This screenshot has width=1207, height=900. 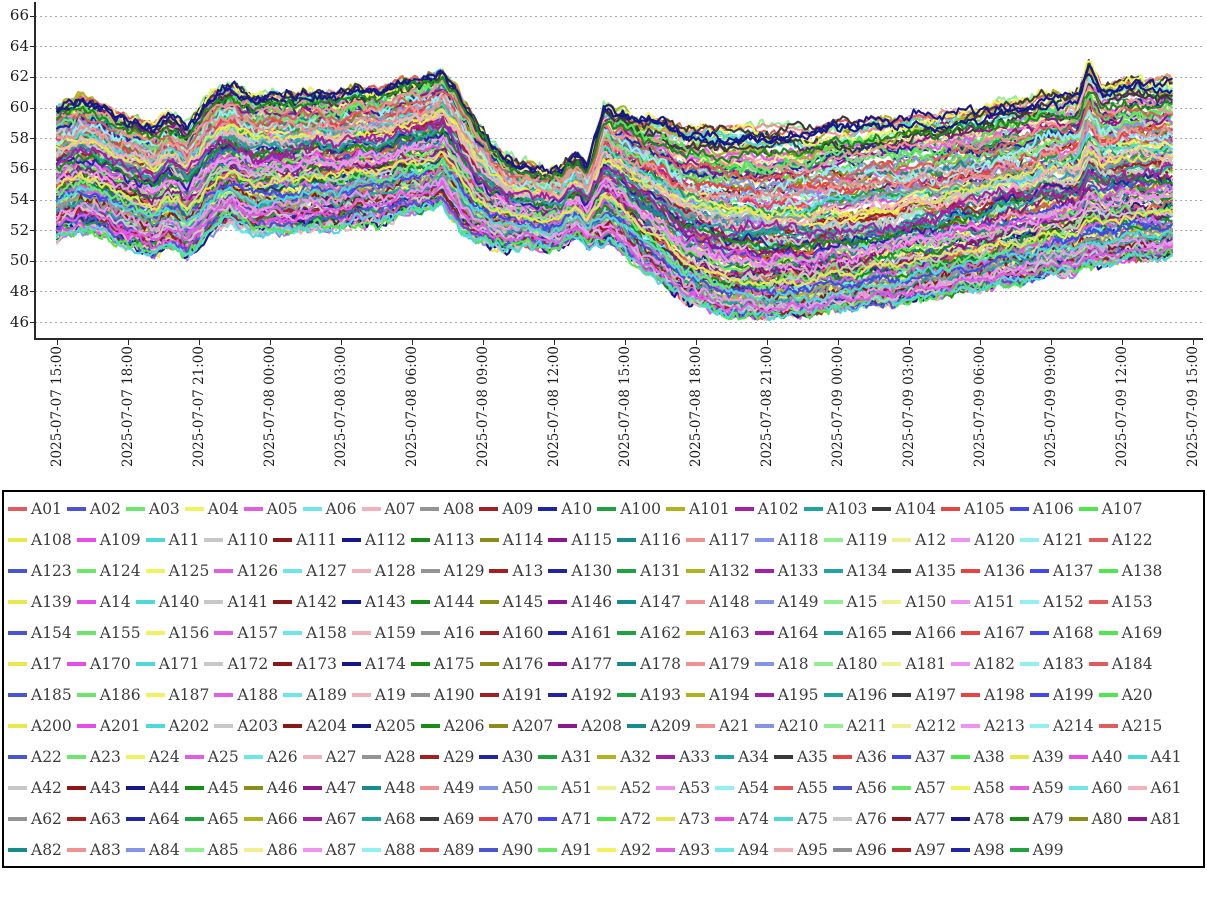 What do you see at coordinates (722, 725) in the screenshot?
I see `legend-item: A21` at bounding box center [722, 725].